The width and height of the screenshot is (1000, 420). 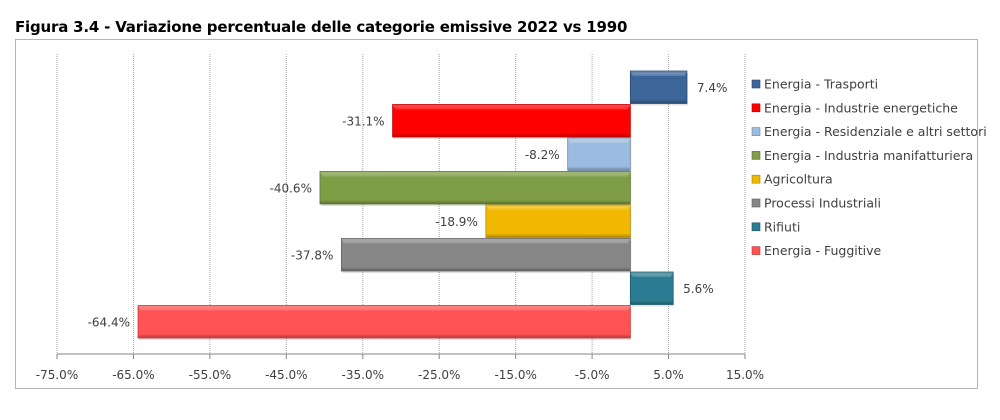 I want to click on legend-item: Energia - Industrie energetiche, so click(x=854, y=107).